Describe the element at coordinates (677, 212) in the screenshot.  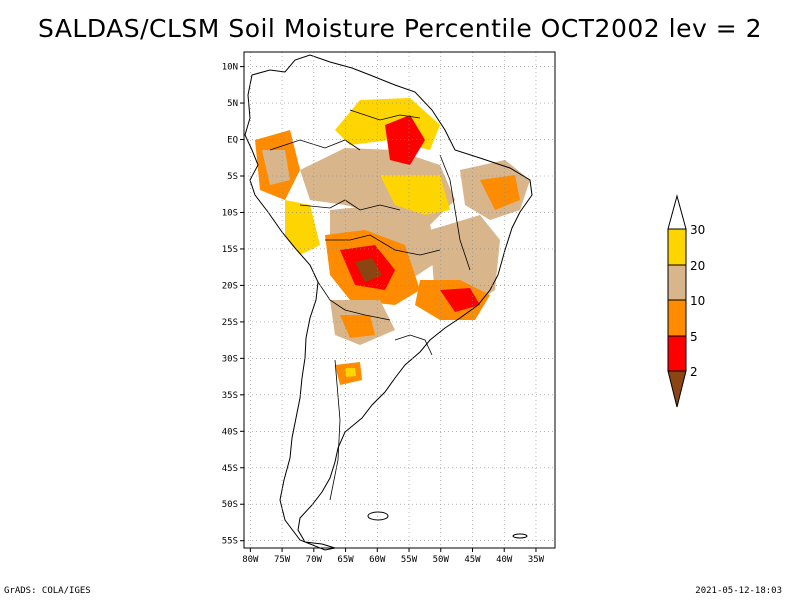
I see `colorbar-segment-above30` at that location.